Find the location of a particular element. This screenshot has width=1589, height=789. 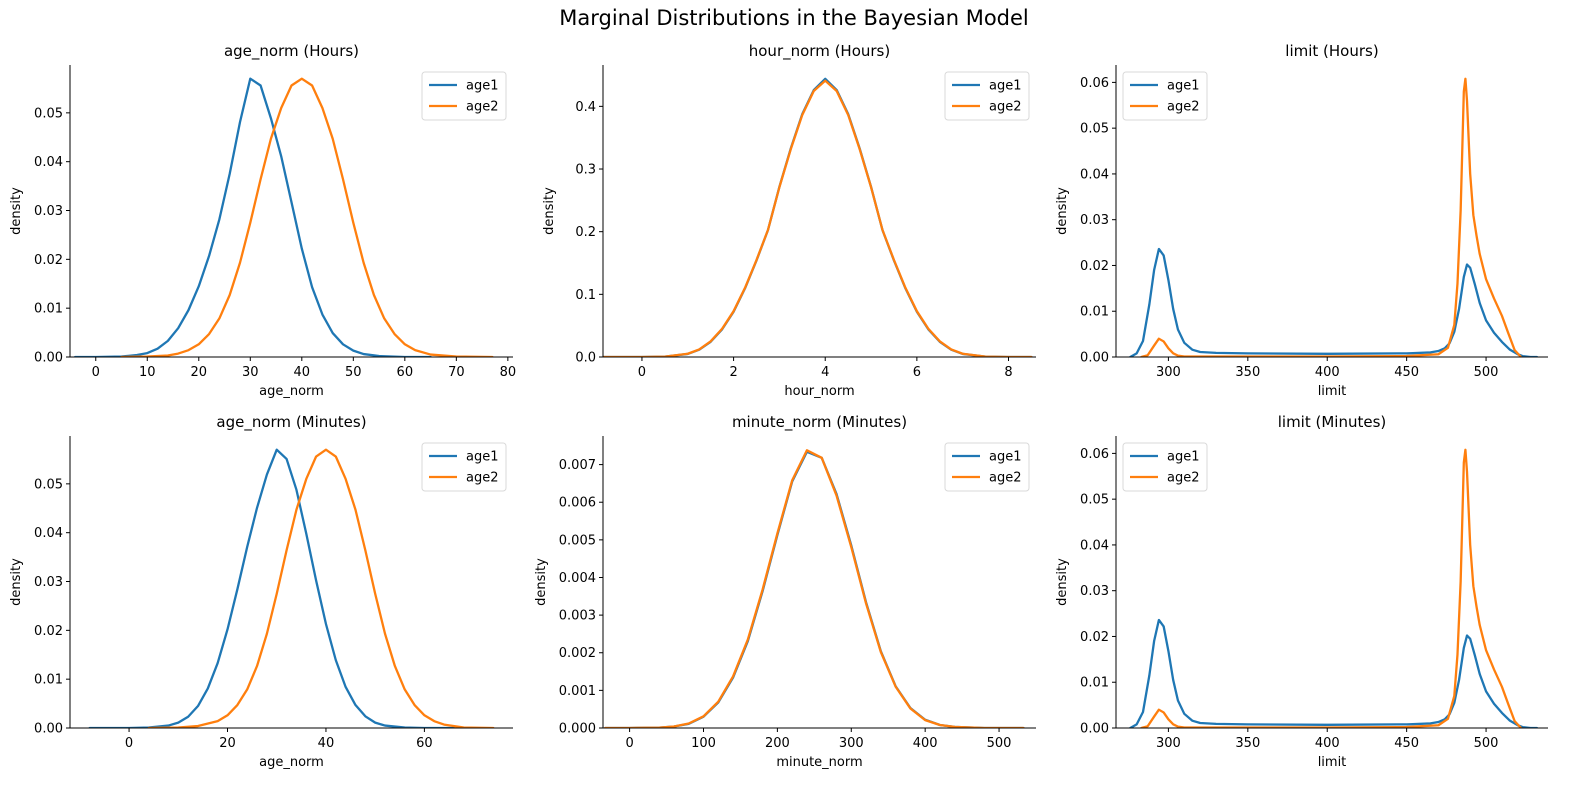

x-axis-label: hour_norm is located at coordinates (819, 391).